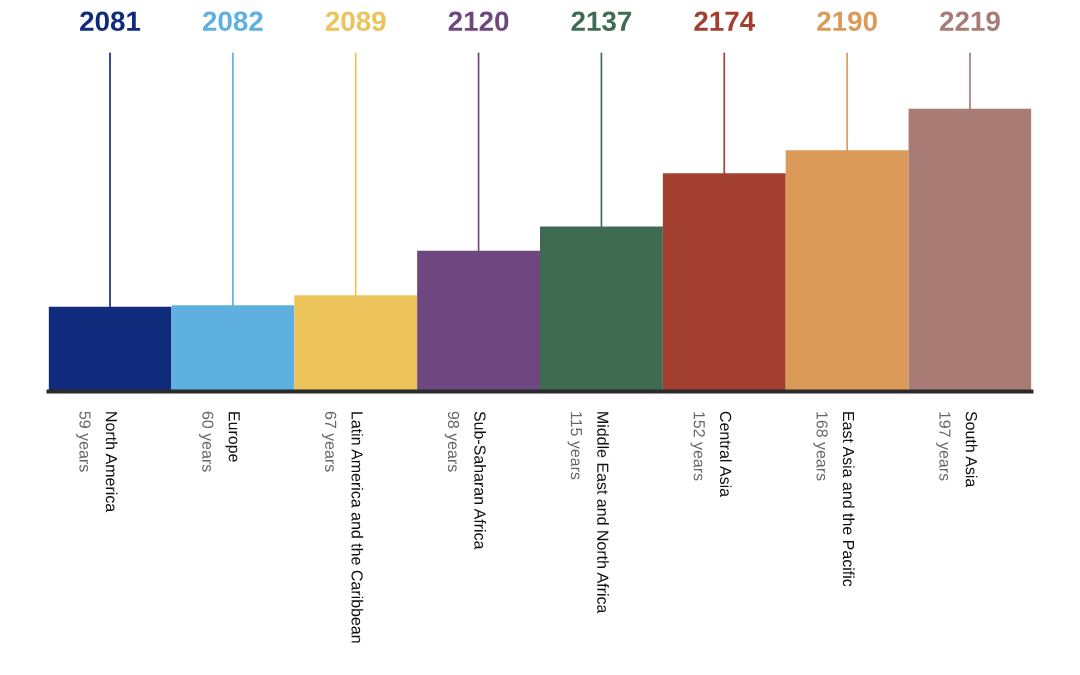 The width and height of the screenshot is (1080, 675). What do you see at coordinates (971, 449) in the screenshot?
I see `x-tick-label: South Asia` at bounding box center [971, 449].